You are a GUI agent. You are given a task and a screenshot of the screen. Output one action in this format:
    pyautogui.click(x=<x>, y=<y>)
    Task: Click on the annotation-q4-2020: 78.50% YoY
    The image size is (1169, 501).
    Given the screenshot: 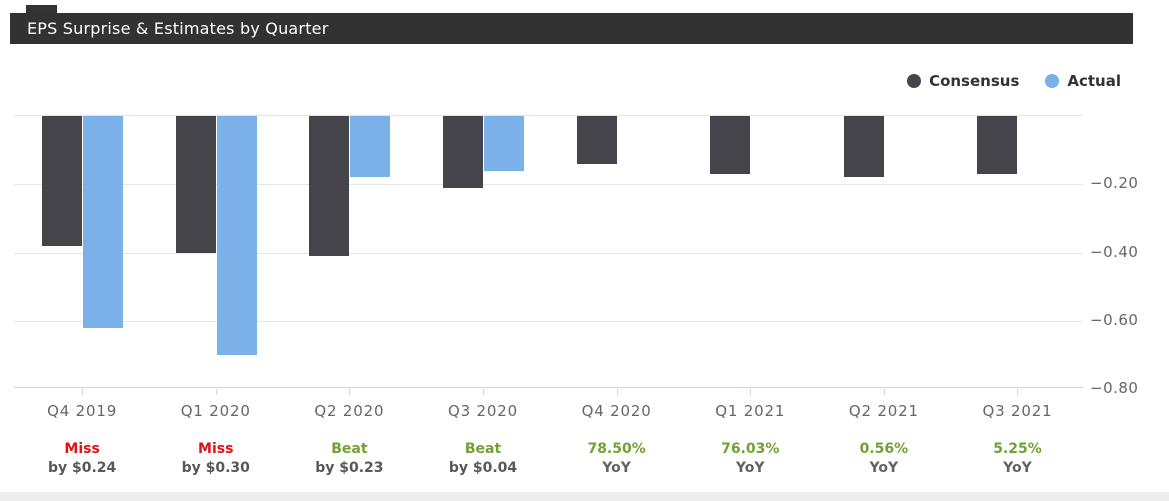 What is the action you would take?
    pyautogui.click(x=616, y=459)
    